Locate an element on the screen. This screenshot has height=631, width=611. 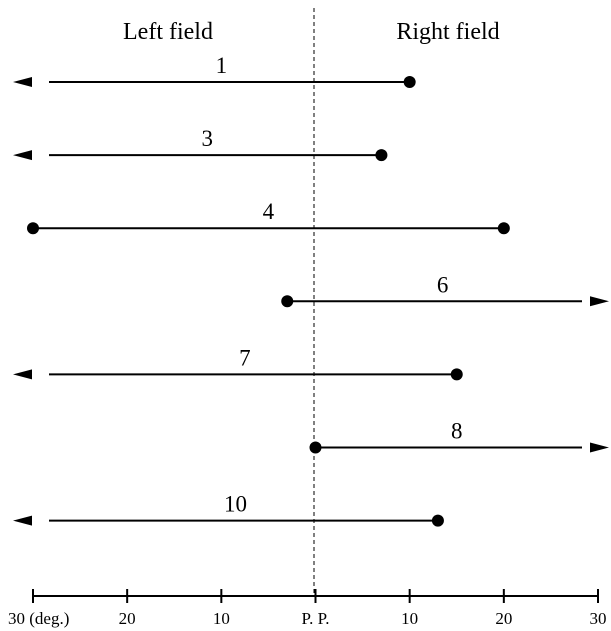
x-tick-label: 30 is located at coordinates (598, 618).